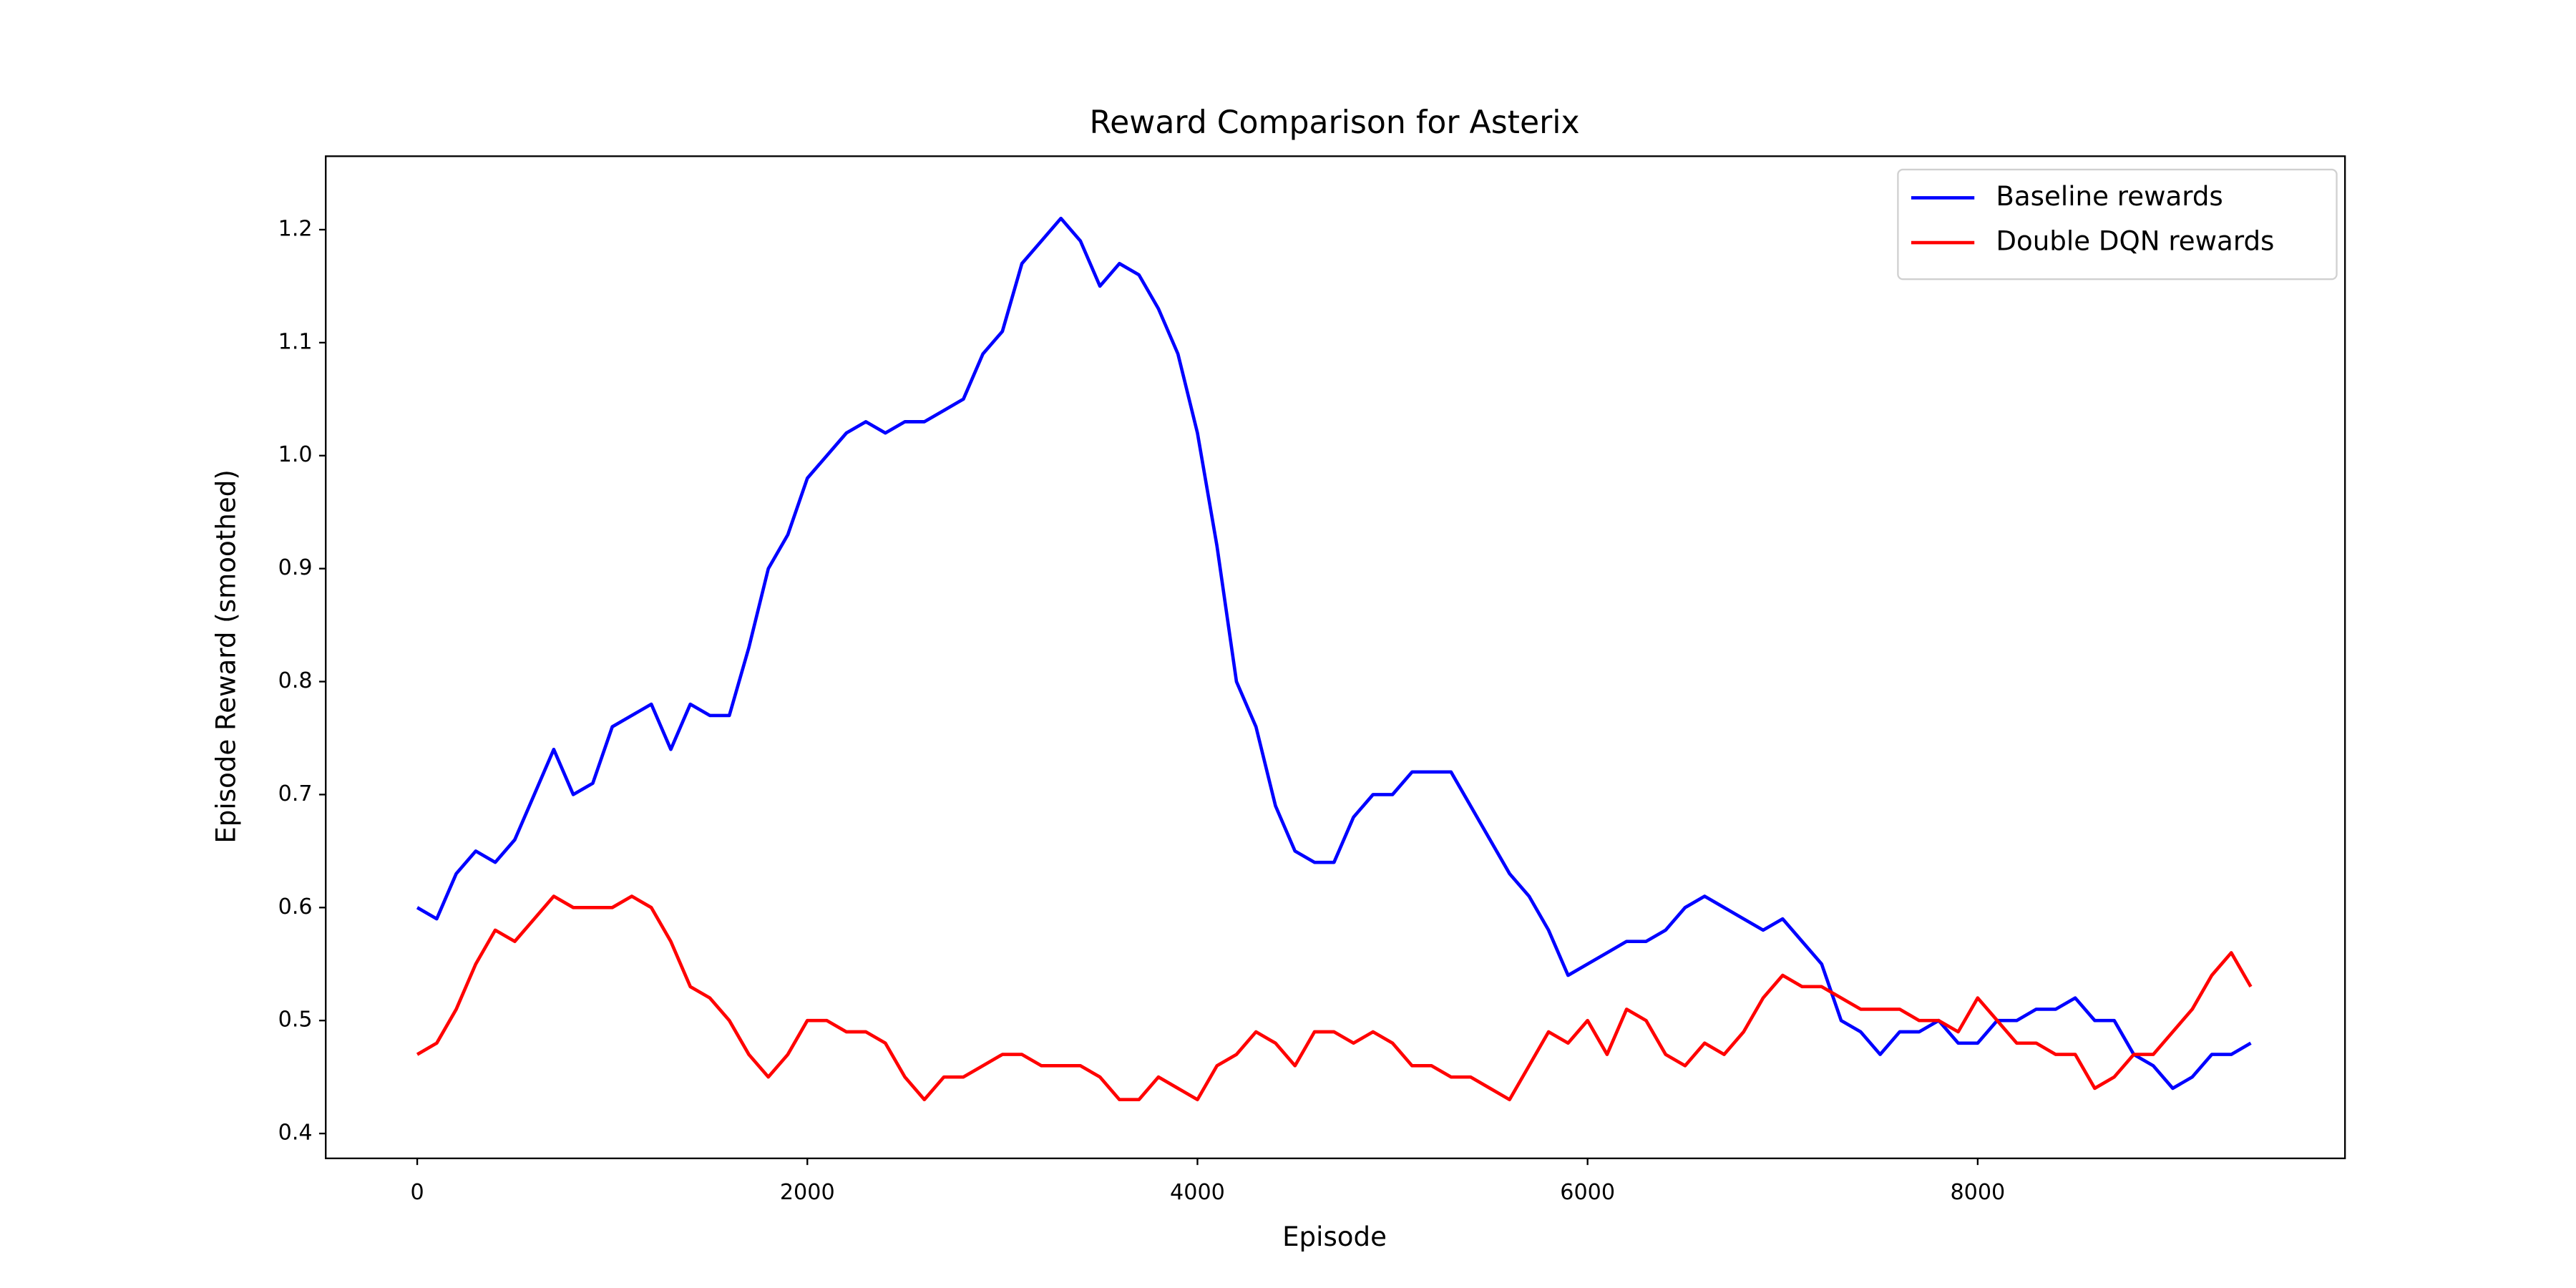 This screenshot has height=1288, width=2576. Describe the element at coordinates (1334, 998) in the screenshot. I see `series-line` at that location.